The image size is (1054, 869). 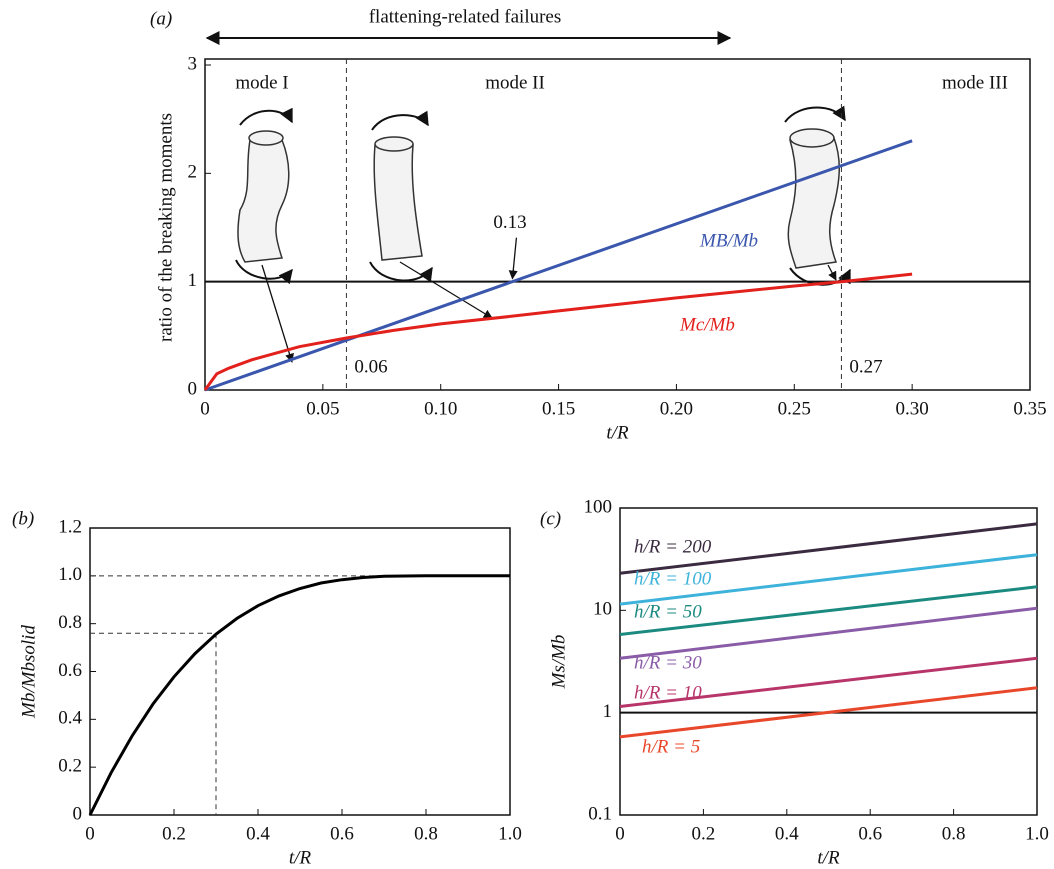 What do you see at coordinates (975, 82) in the screenshot?
I see `annotation: mode III` at bounding box center [975, 82].